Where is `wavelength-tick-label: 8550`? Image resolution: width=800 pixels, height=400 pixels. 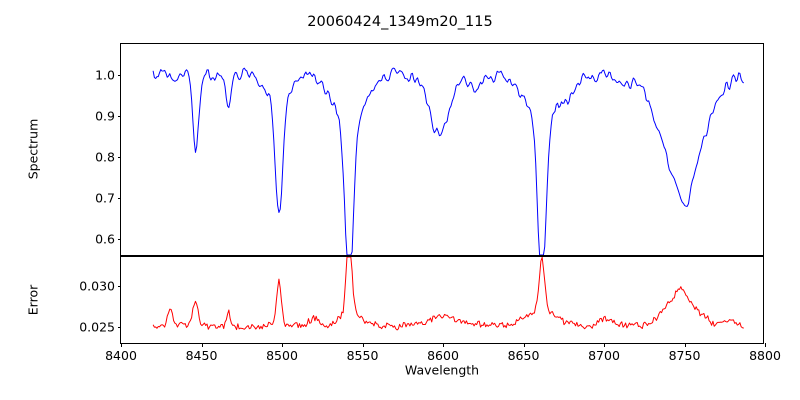 wavelength-tick-label: 8550 is located at coordinates (362, 355).